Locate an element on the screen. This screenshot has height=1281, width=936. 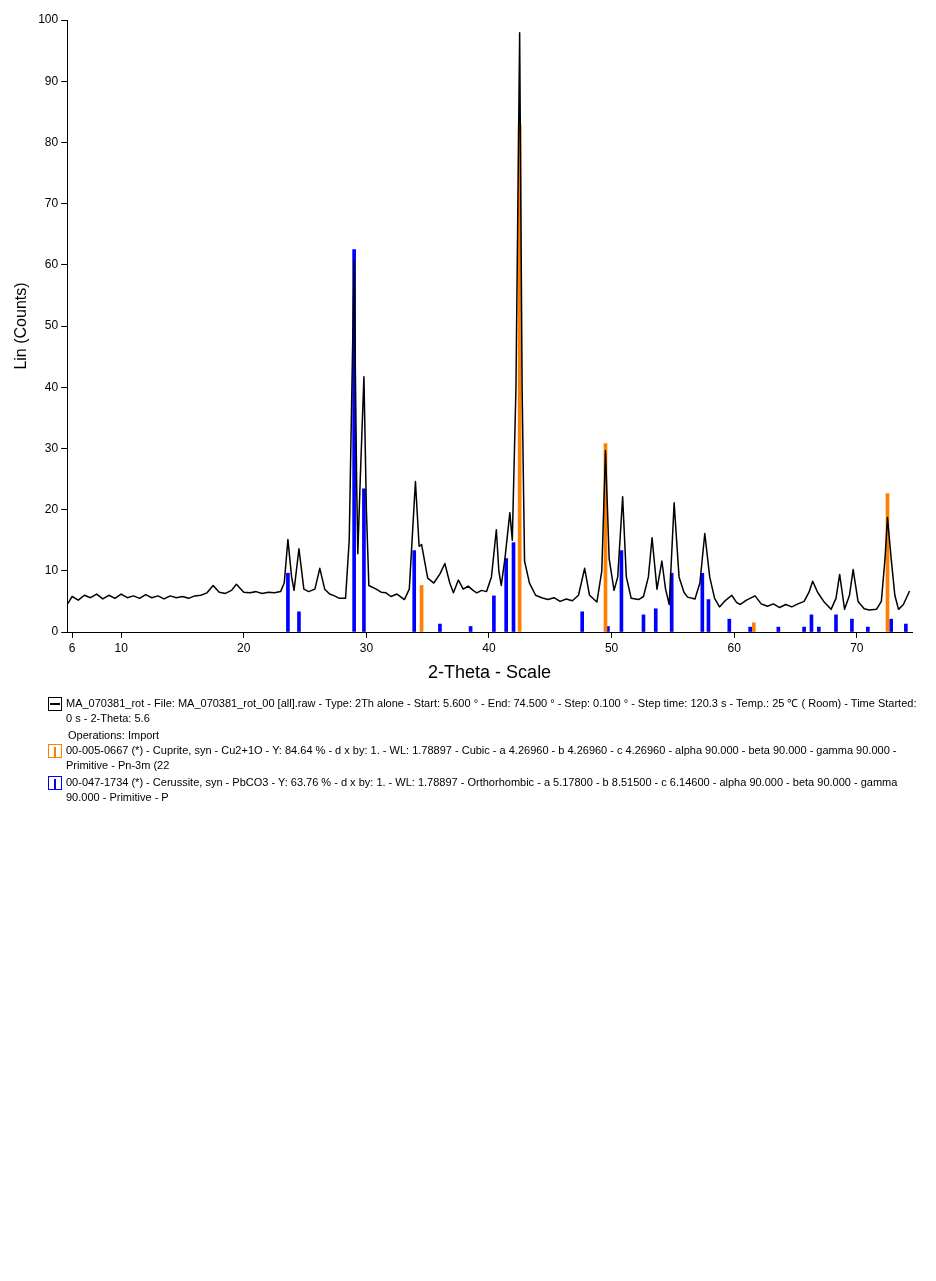
x-tick-label: 50 is located at coordinates (611, 647).